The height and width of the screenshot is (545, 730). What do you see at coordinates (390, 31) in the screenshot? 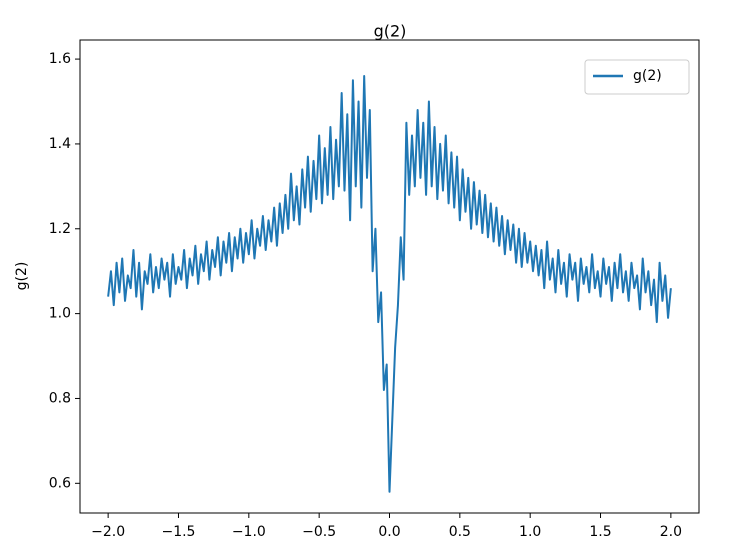
I see `chart-title: g(2)` at bounding box center [390, 31].